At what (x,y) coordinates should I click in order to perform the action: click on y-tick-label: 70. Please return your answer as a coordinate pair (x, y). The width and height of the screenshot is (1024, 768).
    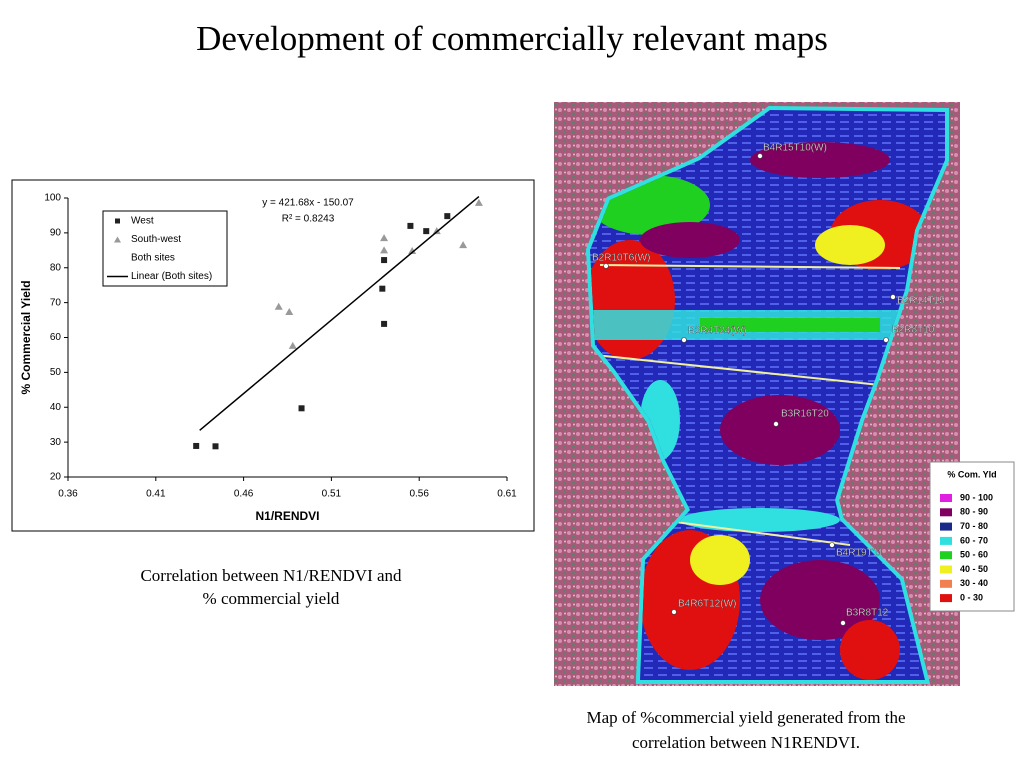
    Looking at the image, I should click on (56, 302).